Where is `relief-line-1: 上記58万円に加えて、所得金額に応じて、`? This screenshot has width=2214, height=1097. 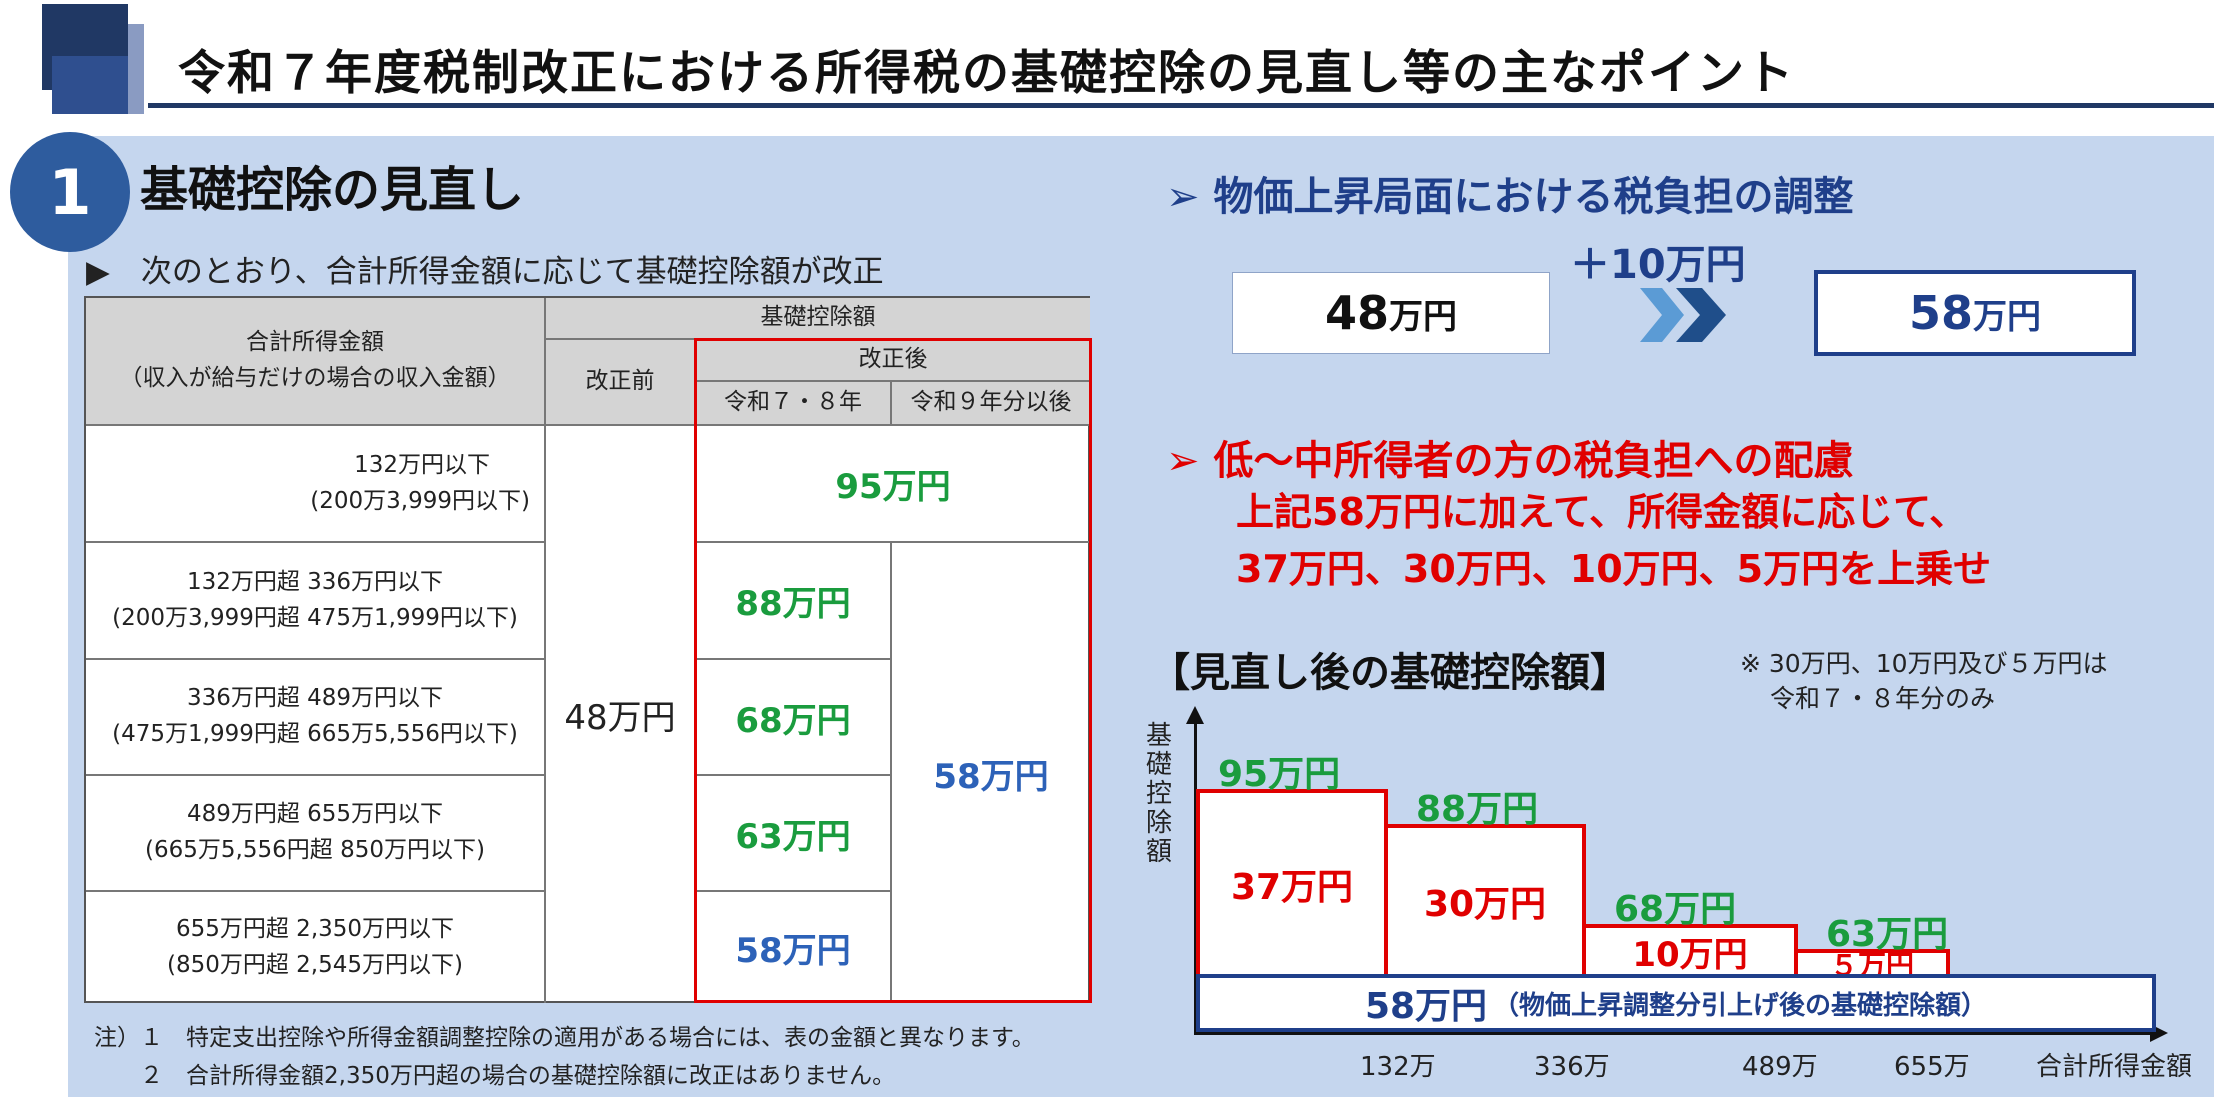 relief-line-1: 上記58万円に加えて、所得金額に応じて、 is located at coordinates (1602, 512).